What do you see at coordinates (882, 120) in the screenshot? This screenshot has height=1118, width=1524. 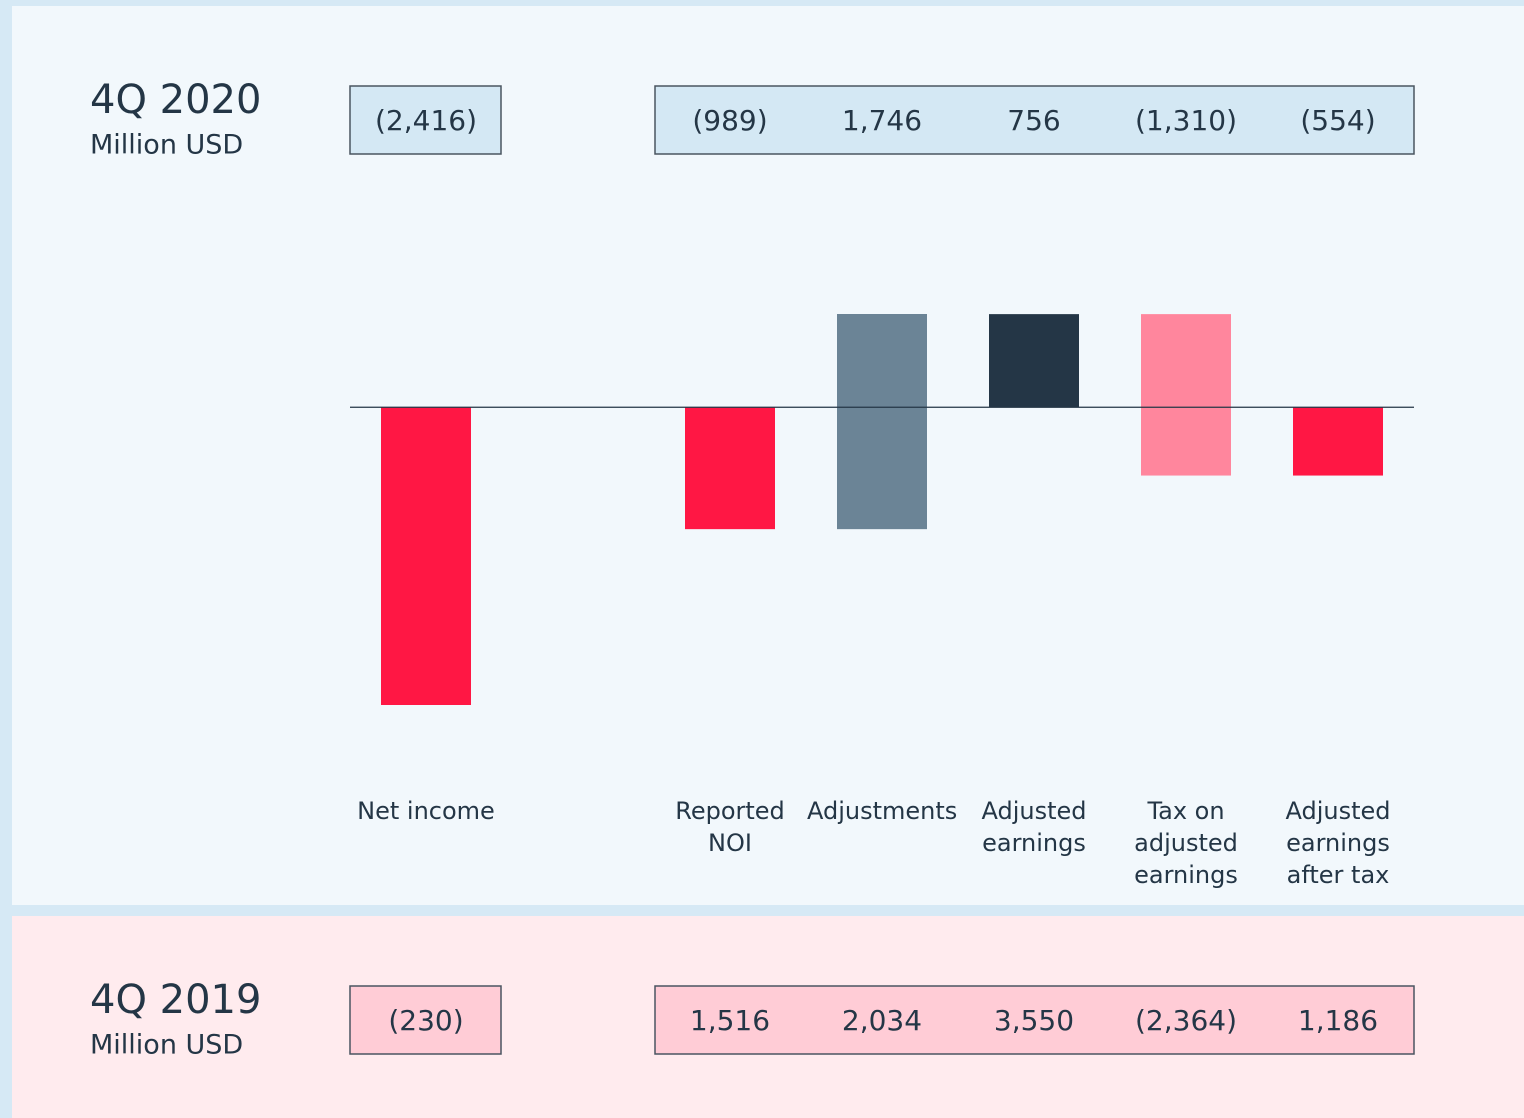 I see `value-label: 1,746` at bounding box center [882, 120].